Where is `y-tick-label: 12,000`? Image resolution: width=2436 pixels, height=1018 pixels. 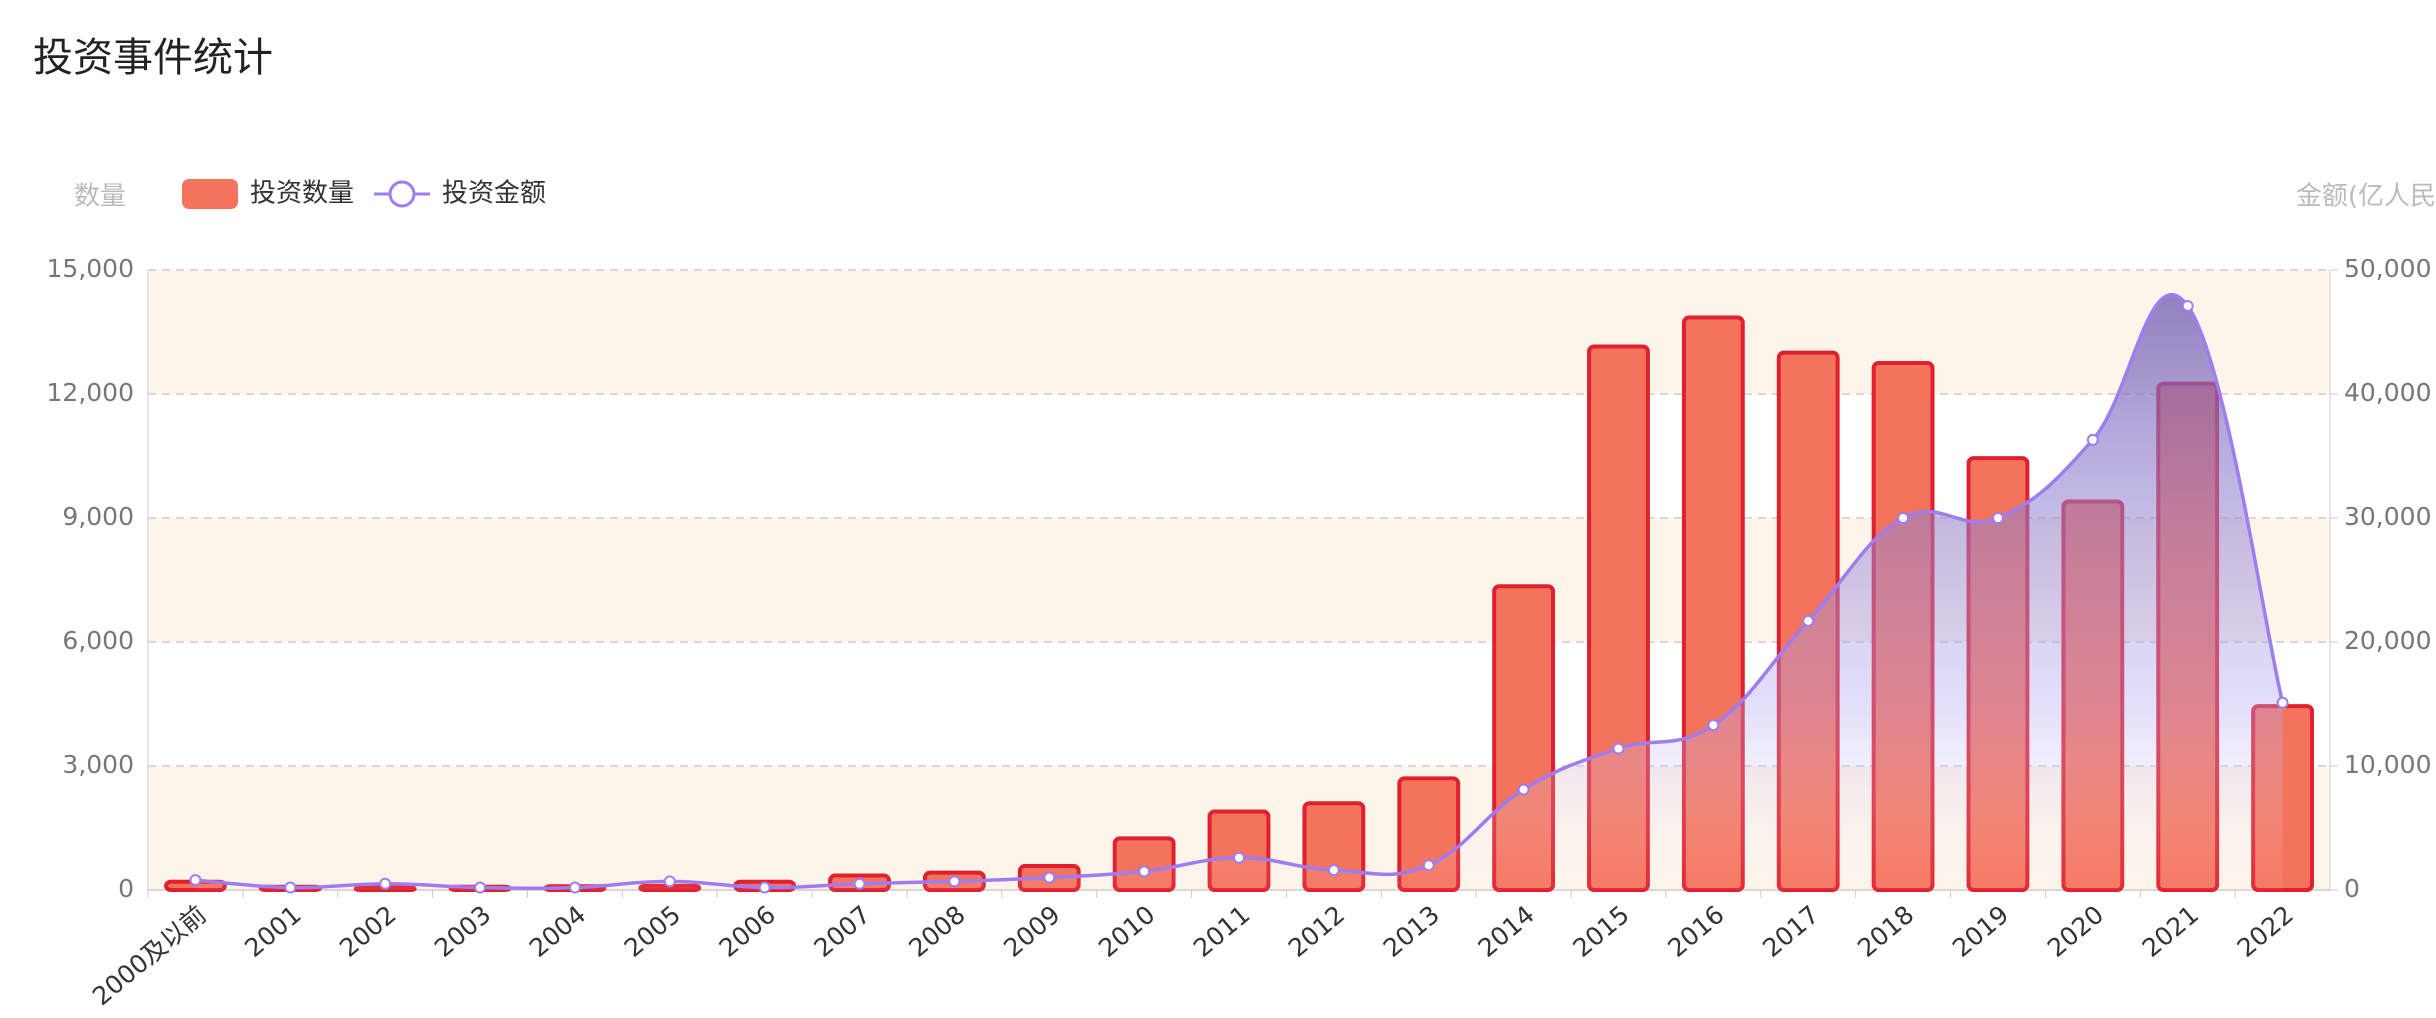
y-tick-label: 12,000 is located at coordinates (90, 392).